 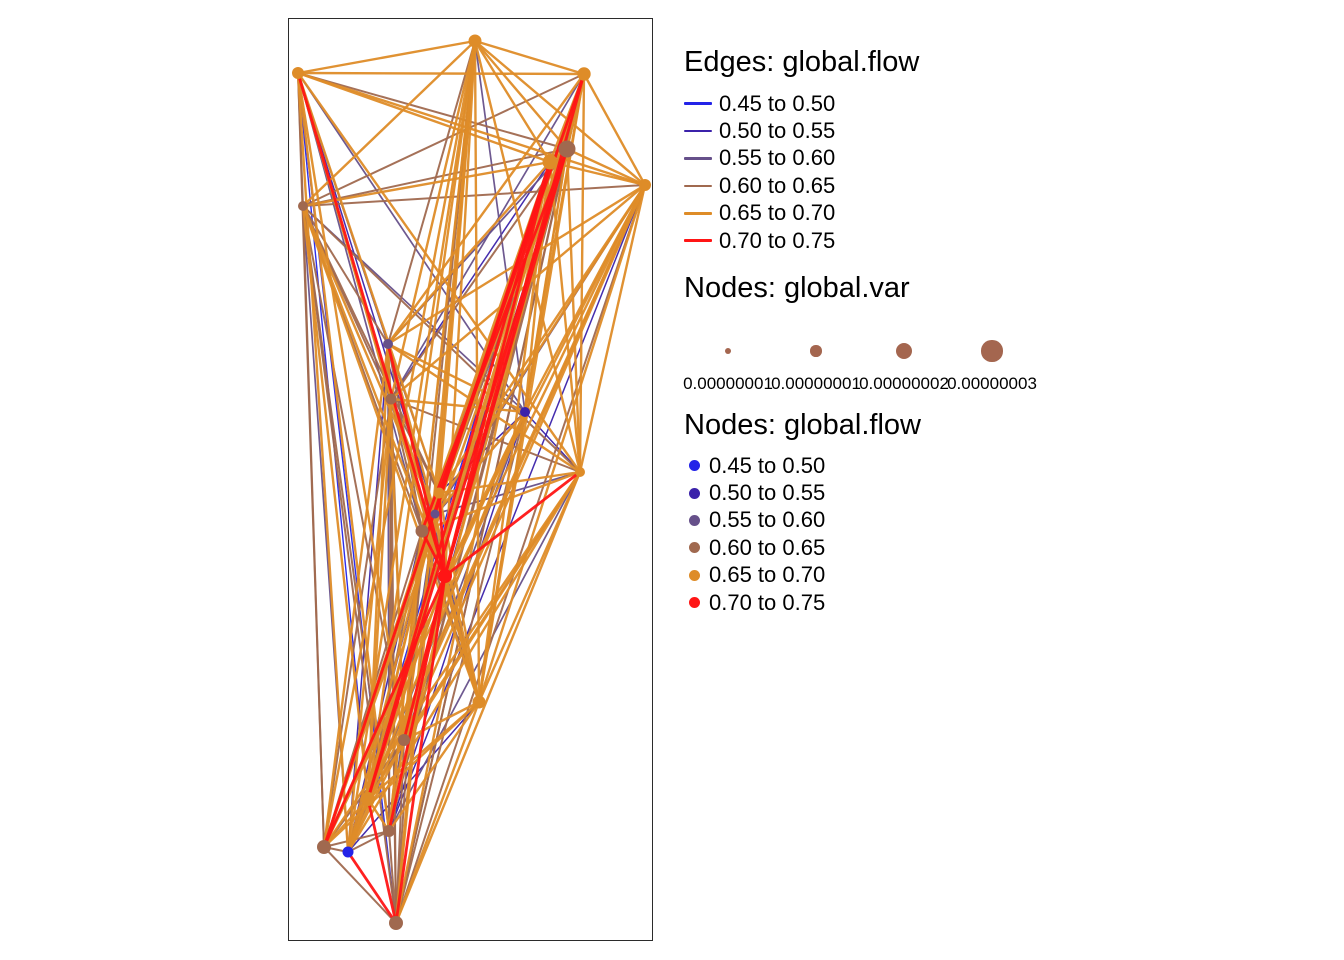 I want to click on node-color-legend-item: 0.45 to 0.50, so click(x=754, y=465).